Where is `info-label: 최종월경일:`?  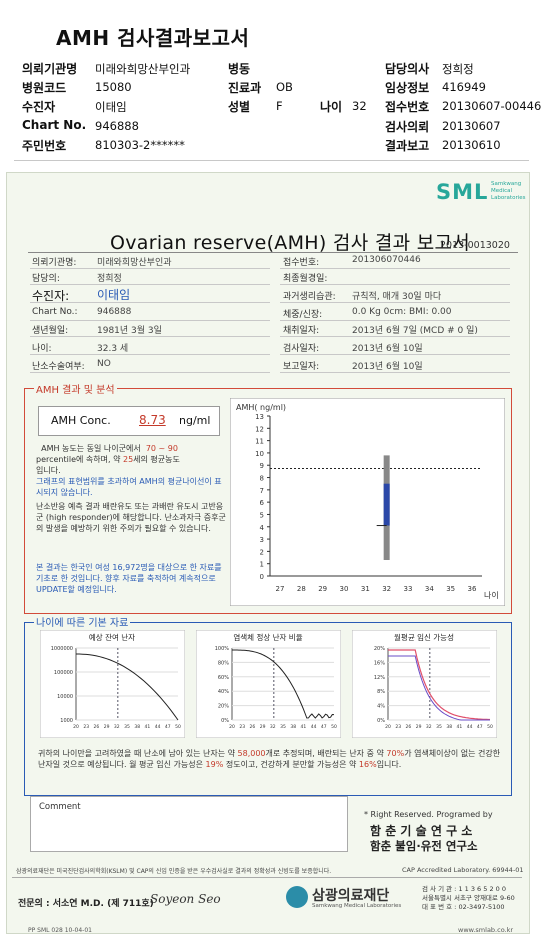 info-label: 최종월경일: is located at coordinates (305, 279).